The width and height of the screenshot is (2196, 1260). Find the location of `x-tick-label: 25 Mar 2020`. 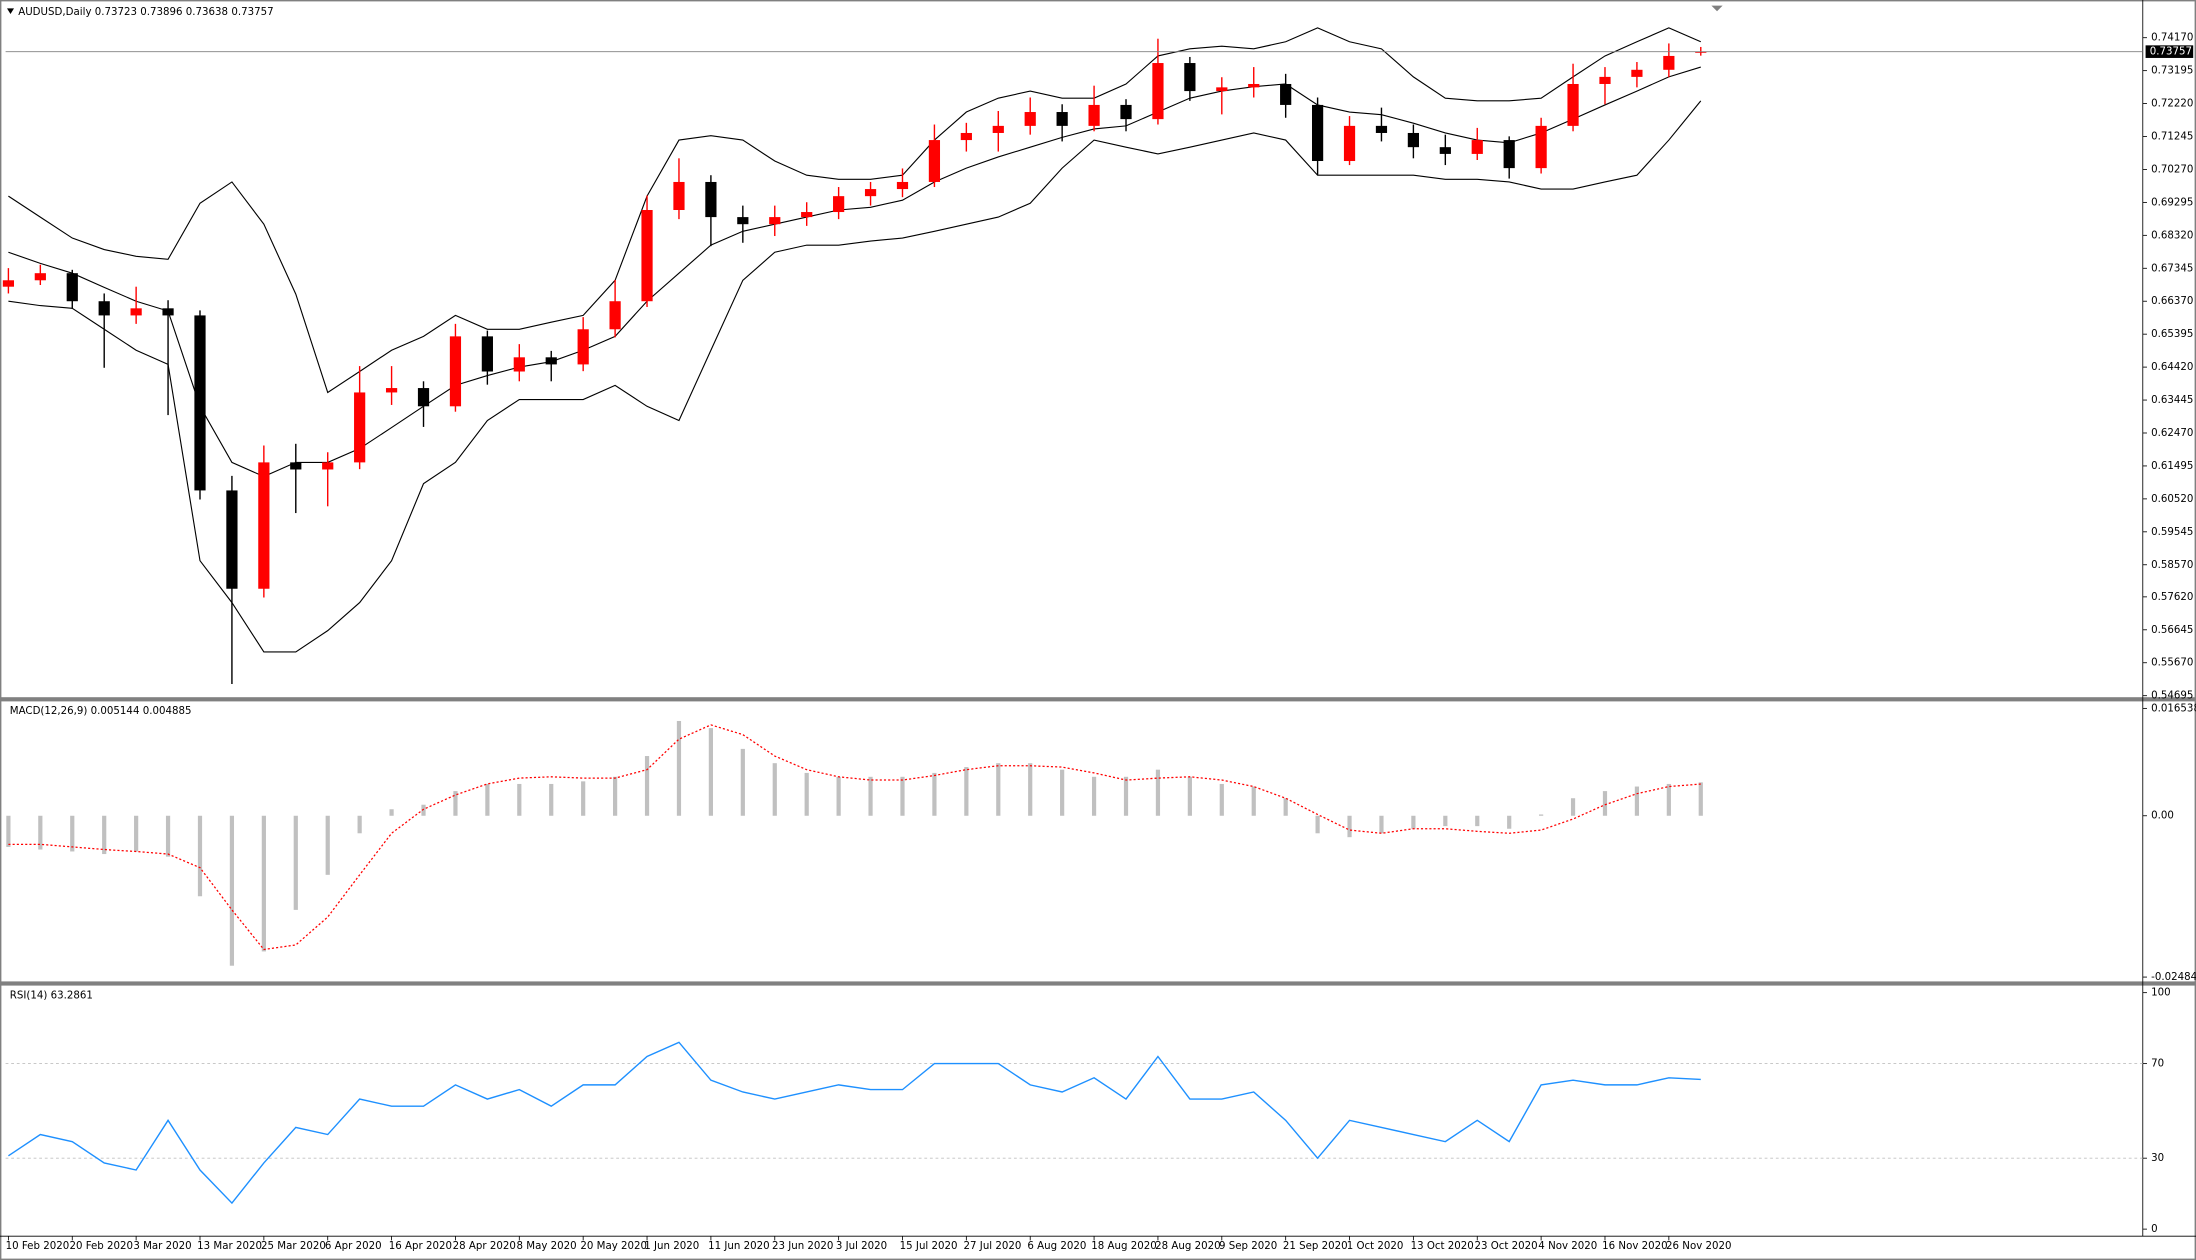

x-tick-label: 25 Mar 2020 is located at coordinates (293, 1246).